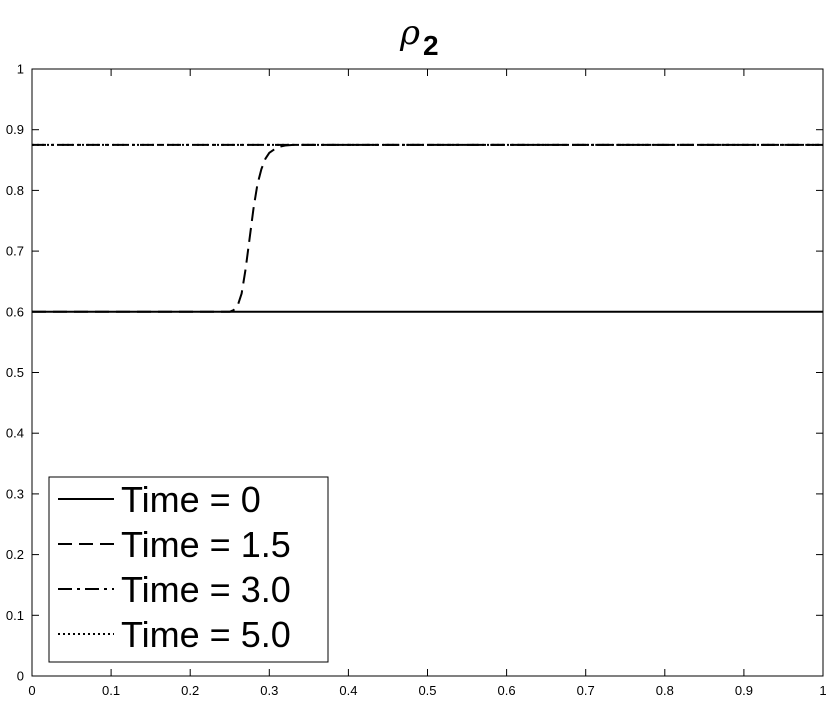 The height and width of the screenshot is (705, 830). I want to click on x-tick-label: 0, so click(31, 690).